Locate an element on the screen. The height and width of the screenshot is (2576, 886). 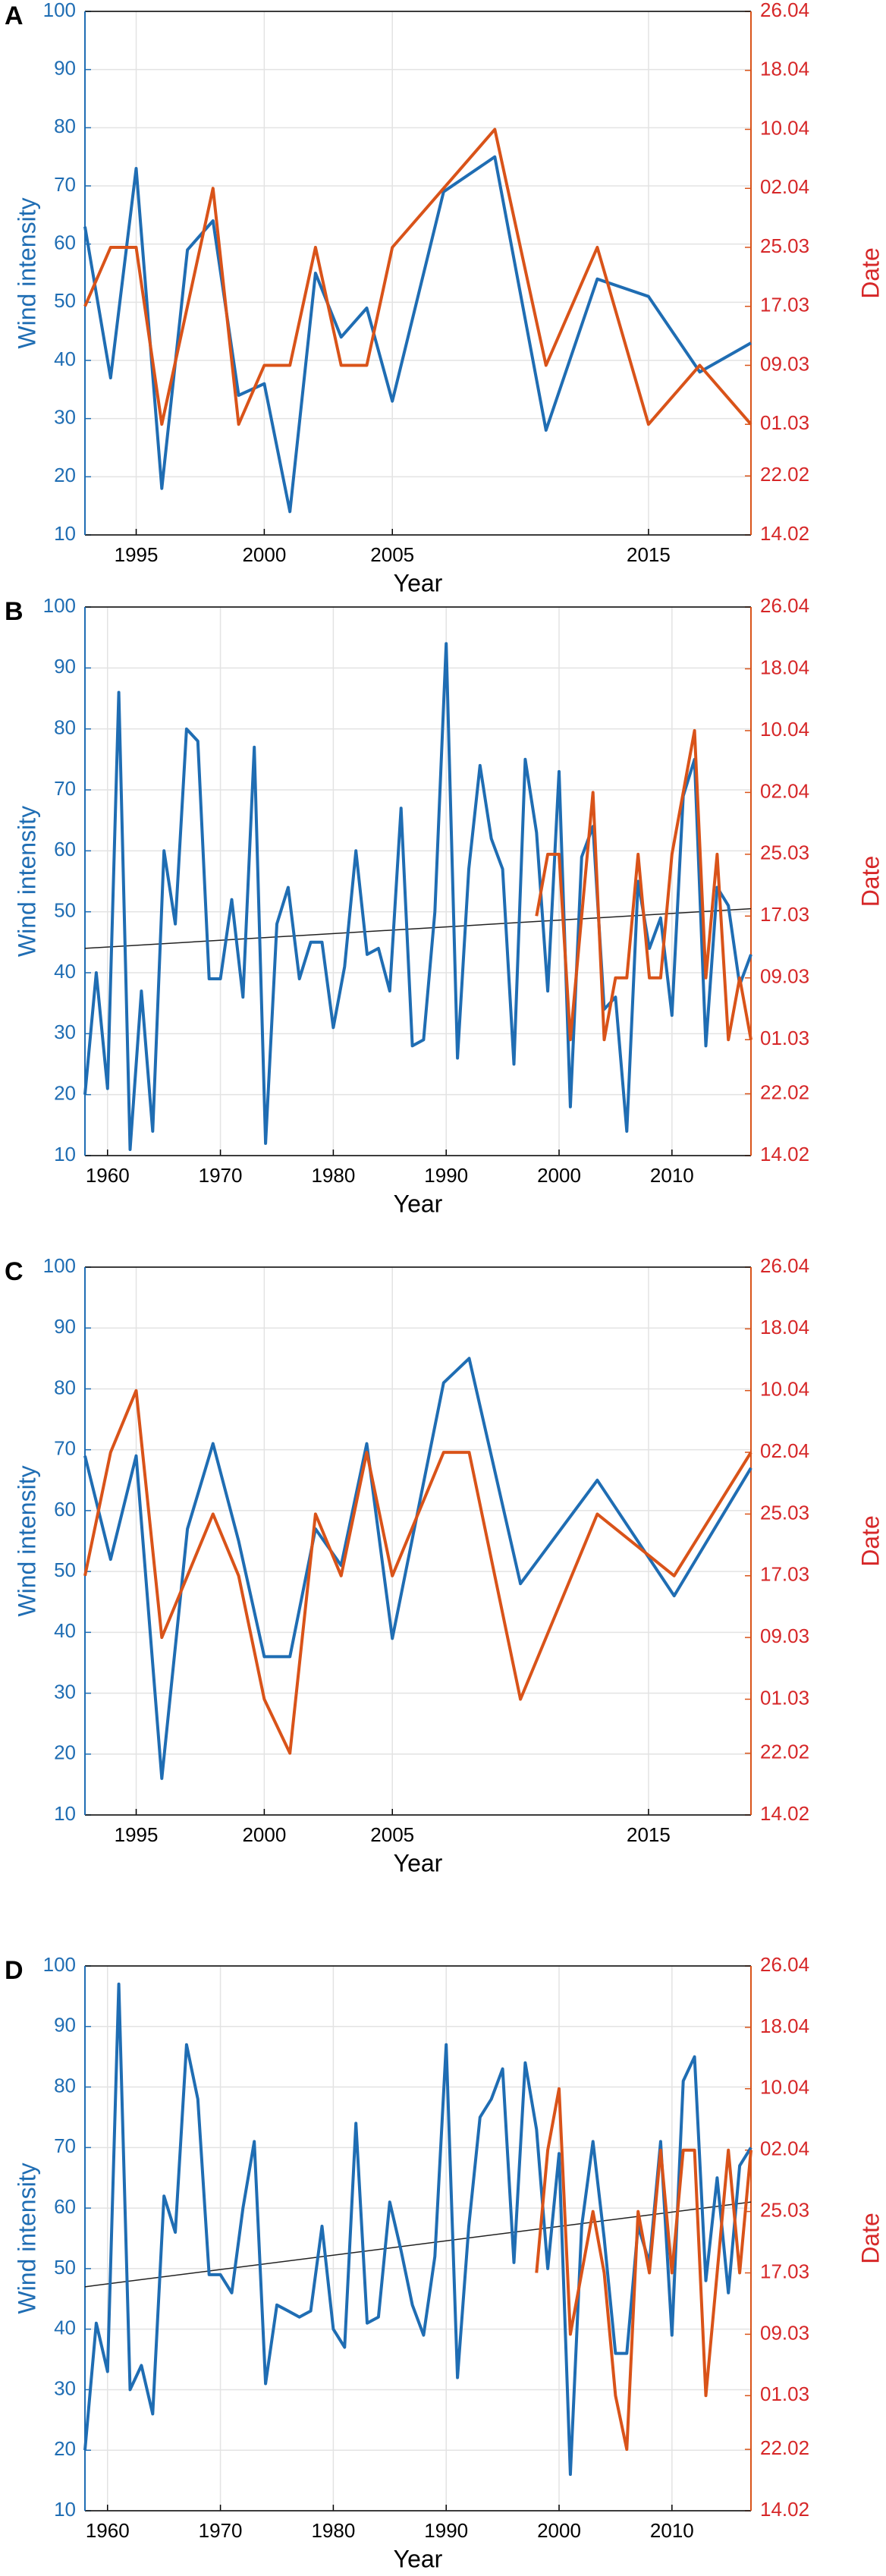
panel-label: A is located at coordinates (14, 16).